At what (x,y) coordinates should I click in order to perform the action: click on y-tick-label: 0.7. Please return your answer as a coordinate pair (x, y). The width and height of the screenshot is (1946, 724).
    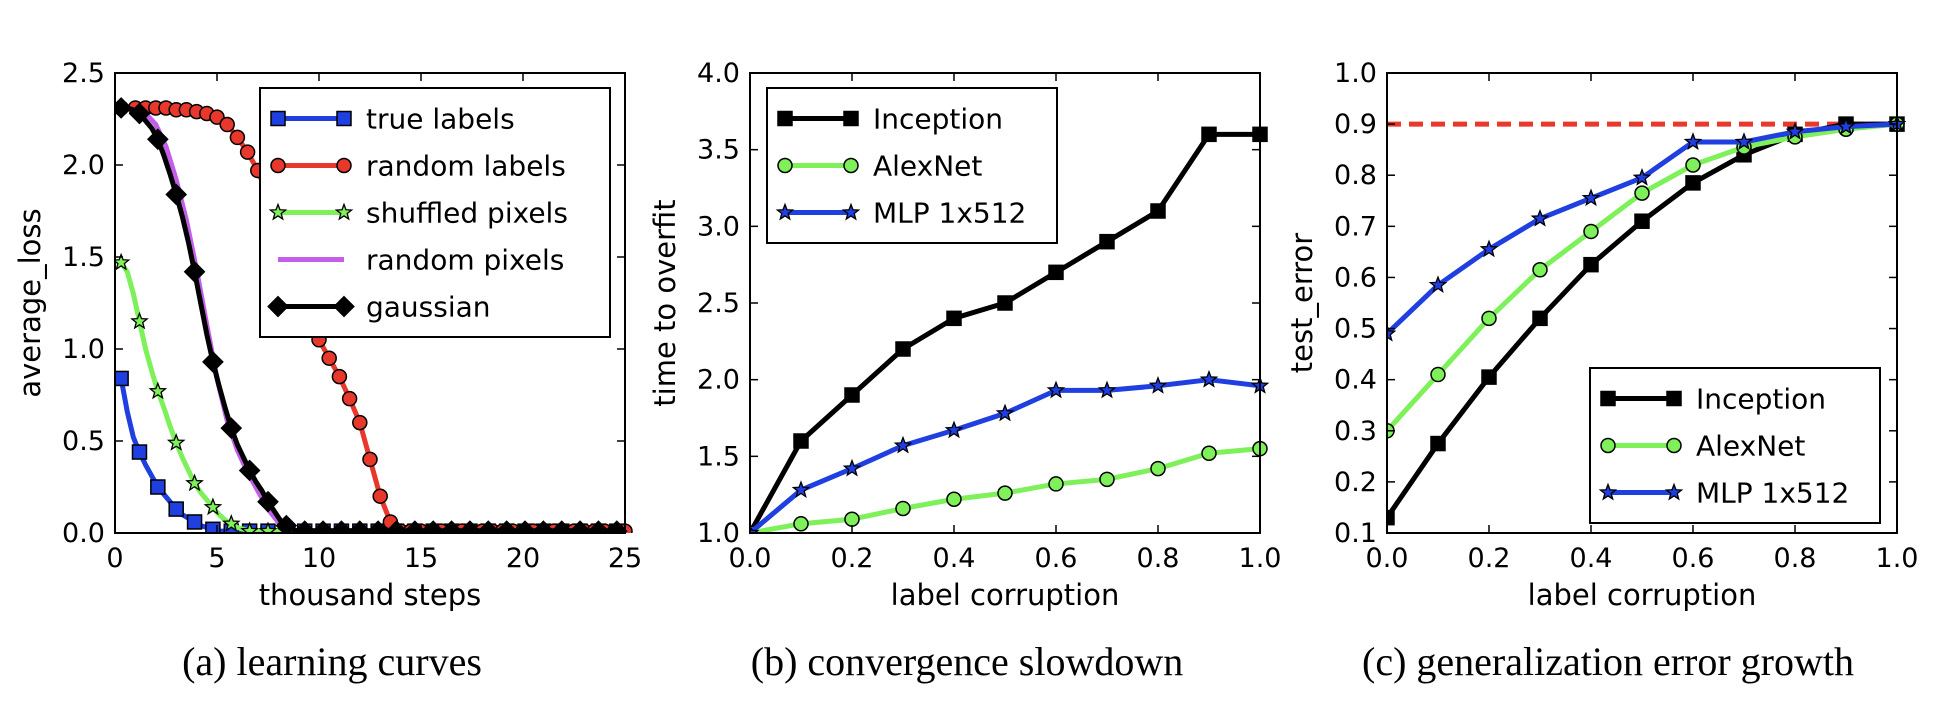
    Looking at the image, I should click on (1355, 226).